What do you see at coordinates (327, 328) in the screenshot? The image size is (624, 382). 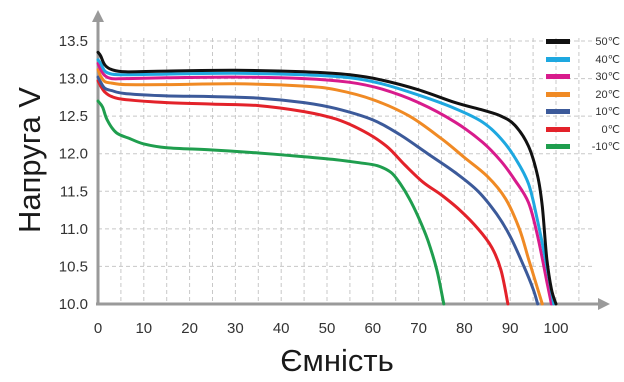 I see `x-tick-label: 50` at bounding box center [327, 328].